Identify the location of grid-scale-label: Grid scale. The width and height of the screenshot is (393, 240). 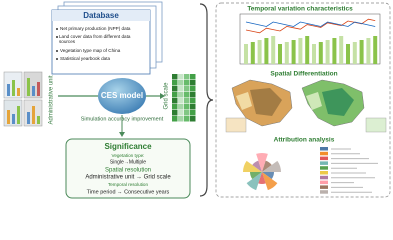
(167, 96).